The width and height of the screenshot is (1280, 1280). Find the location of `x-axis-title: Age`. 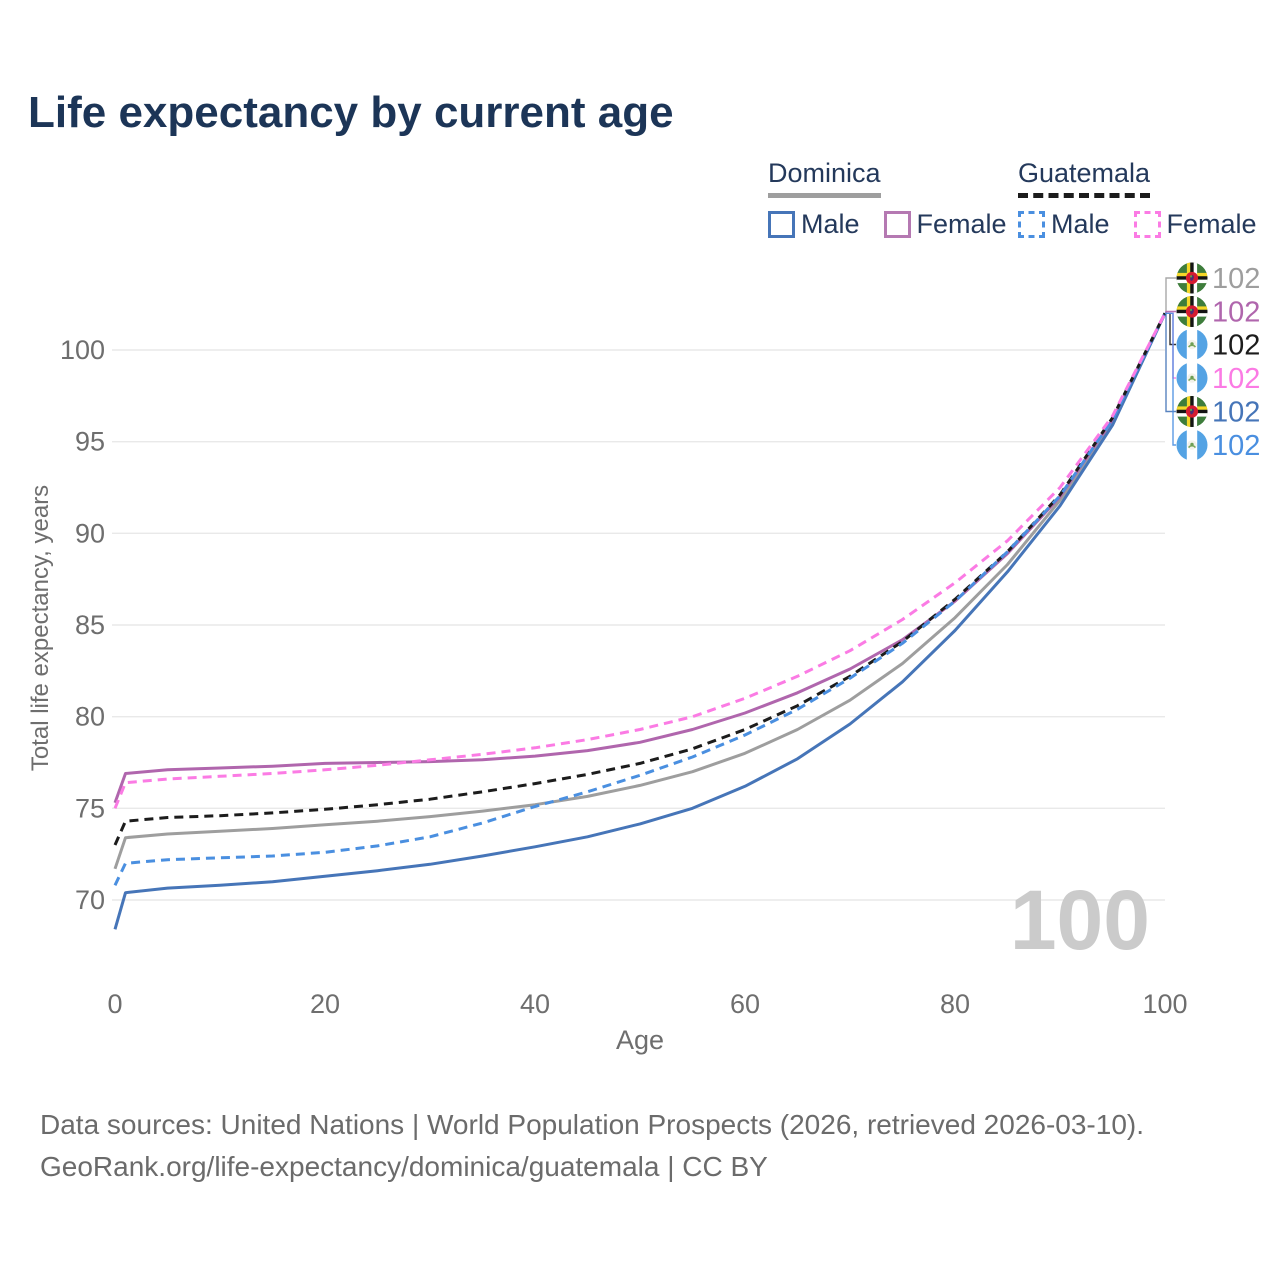

x-axis-title: Age is located at coordinates (640, 1040).